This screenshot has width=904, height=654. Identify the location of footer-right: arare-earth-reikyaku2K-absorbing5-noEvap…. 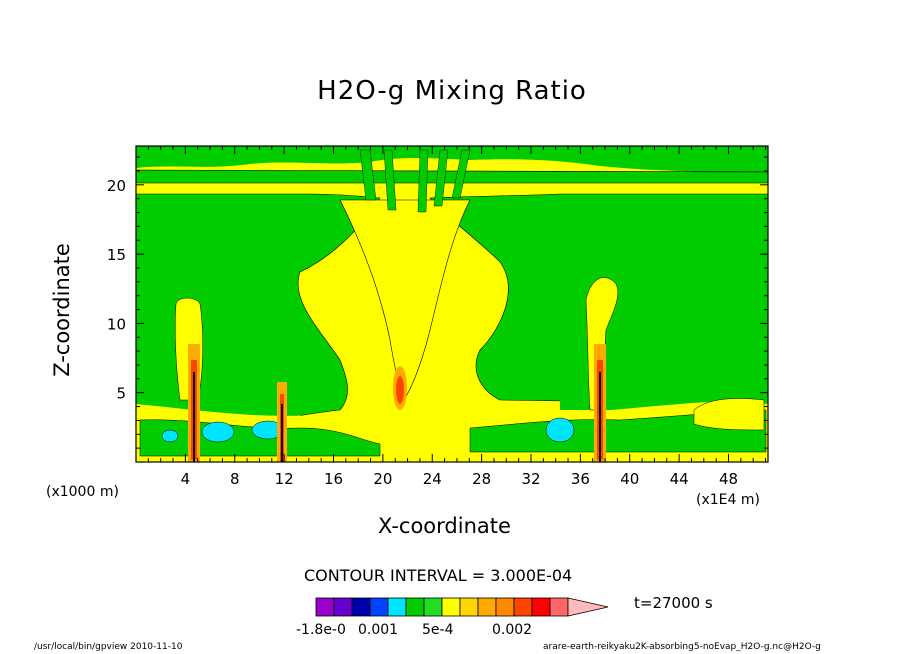
(682, 647).